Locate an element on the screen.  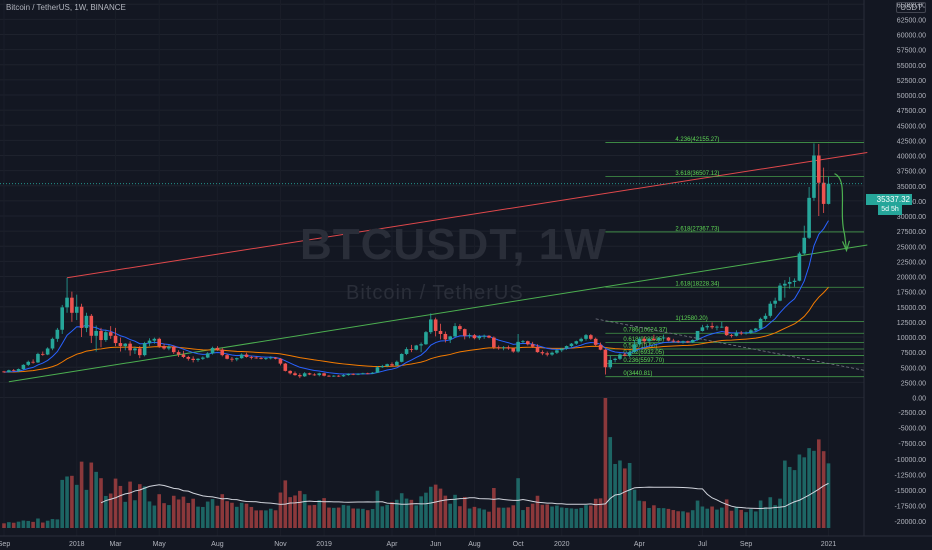
fib-level-label: 1(12580.20) is located at coordinates (691, 319).